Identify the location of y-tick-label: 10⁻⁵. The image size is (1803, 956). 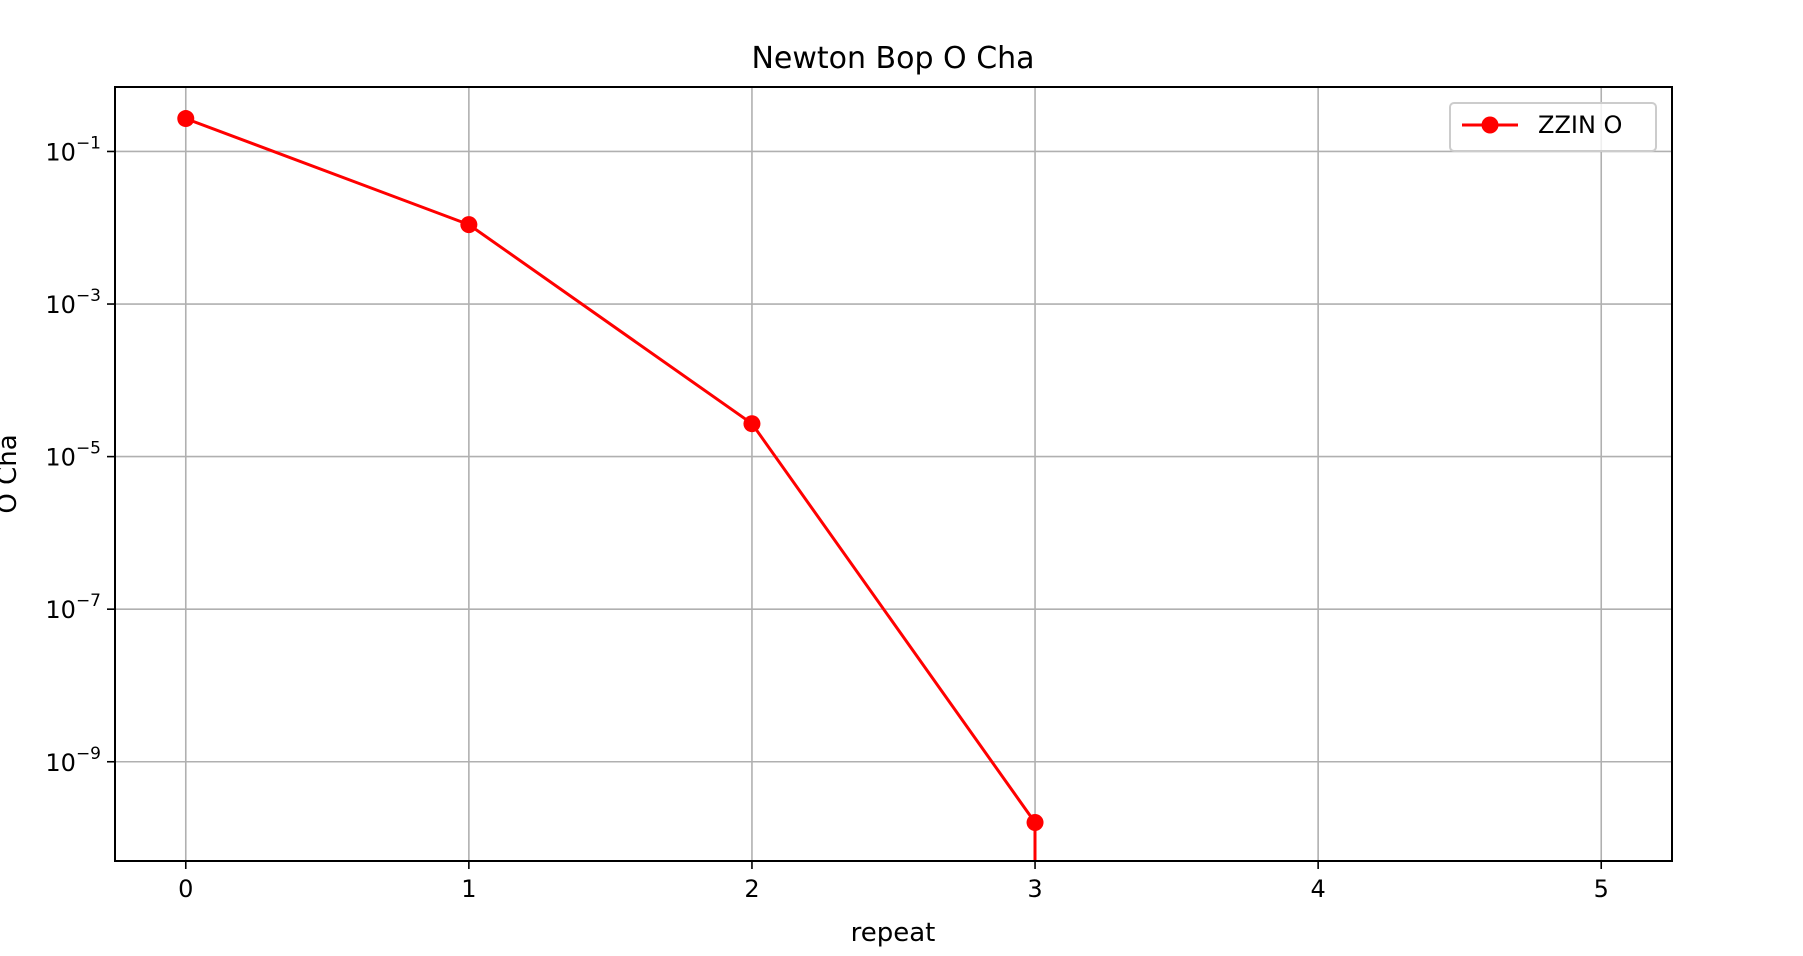
(73, 455).